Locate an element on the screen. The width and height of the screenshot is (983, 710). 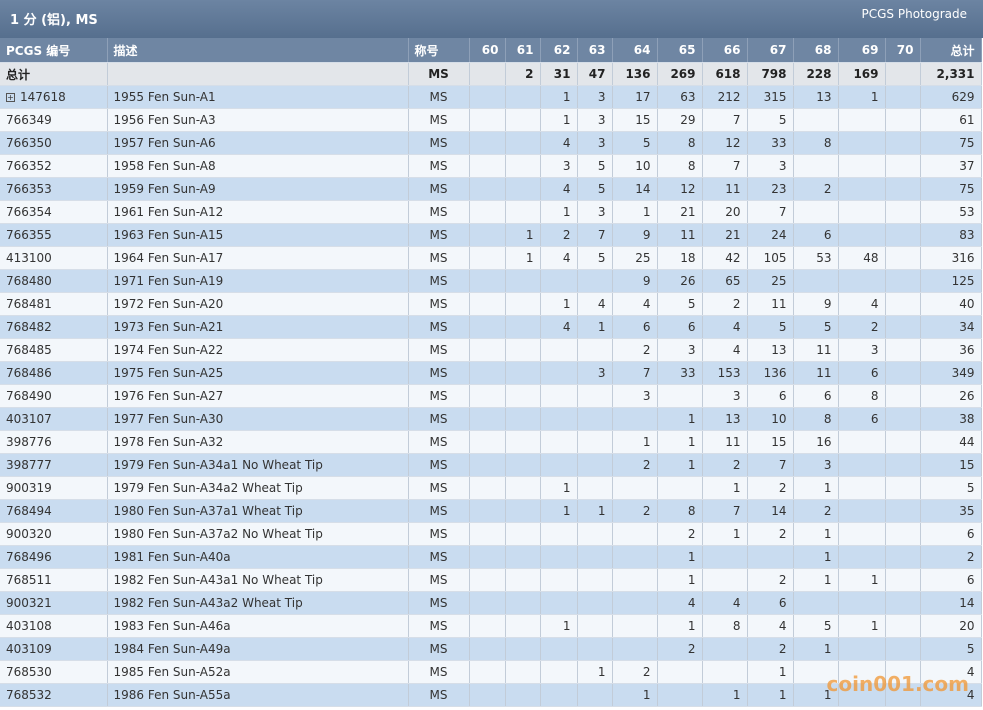
pcgs-id-link: 403107 is located at coordinates (29, 419).